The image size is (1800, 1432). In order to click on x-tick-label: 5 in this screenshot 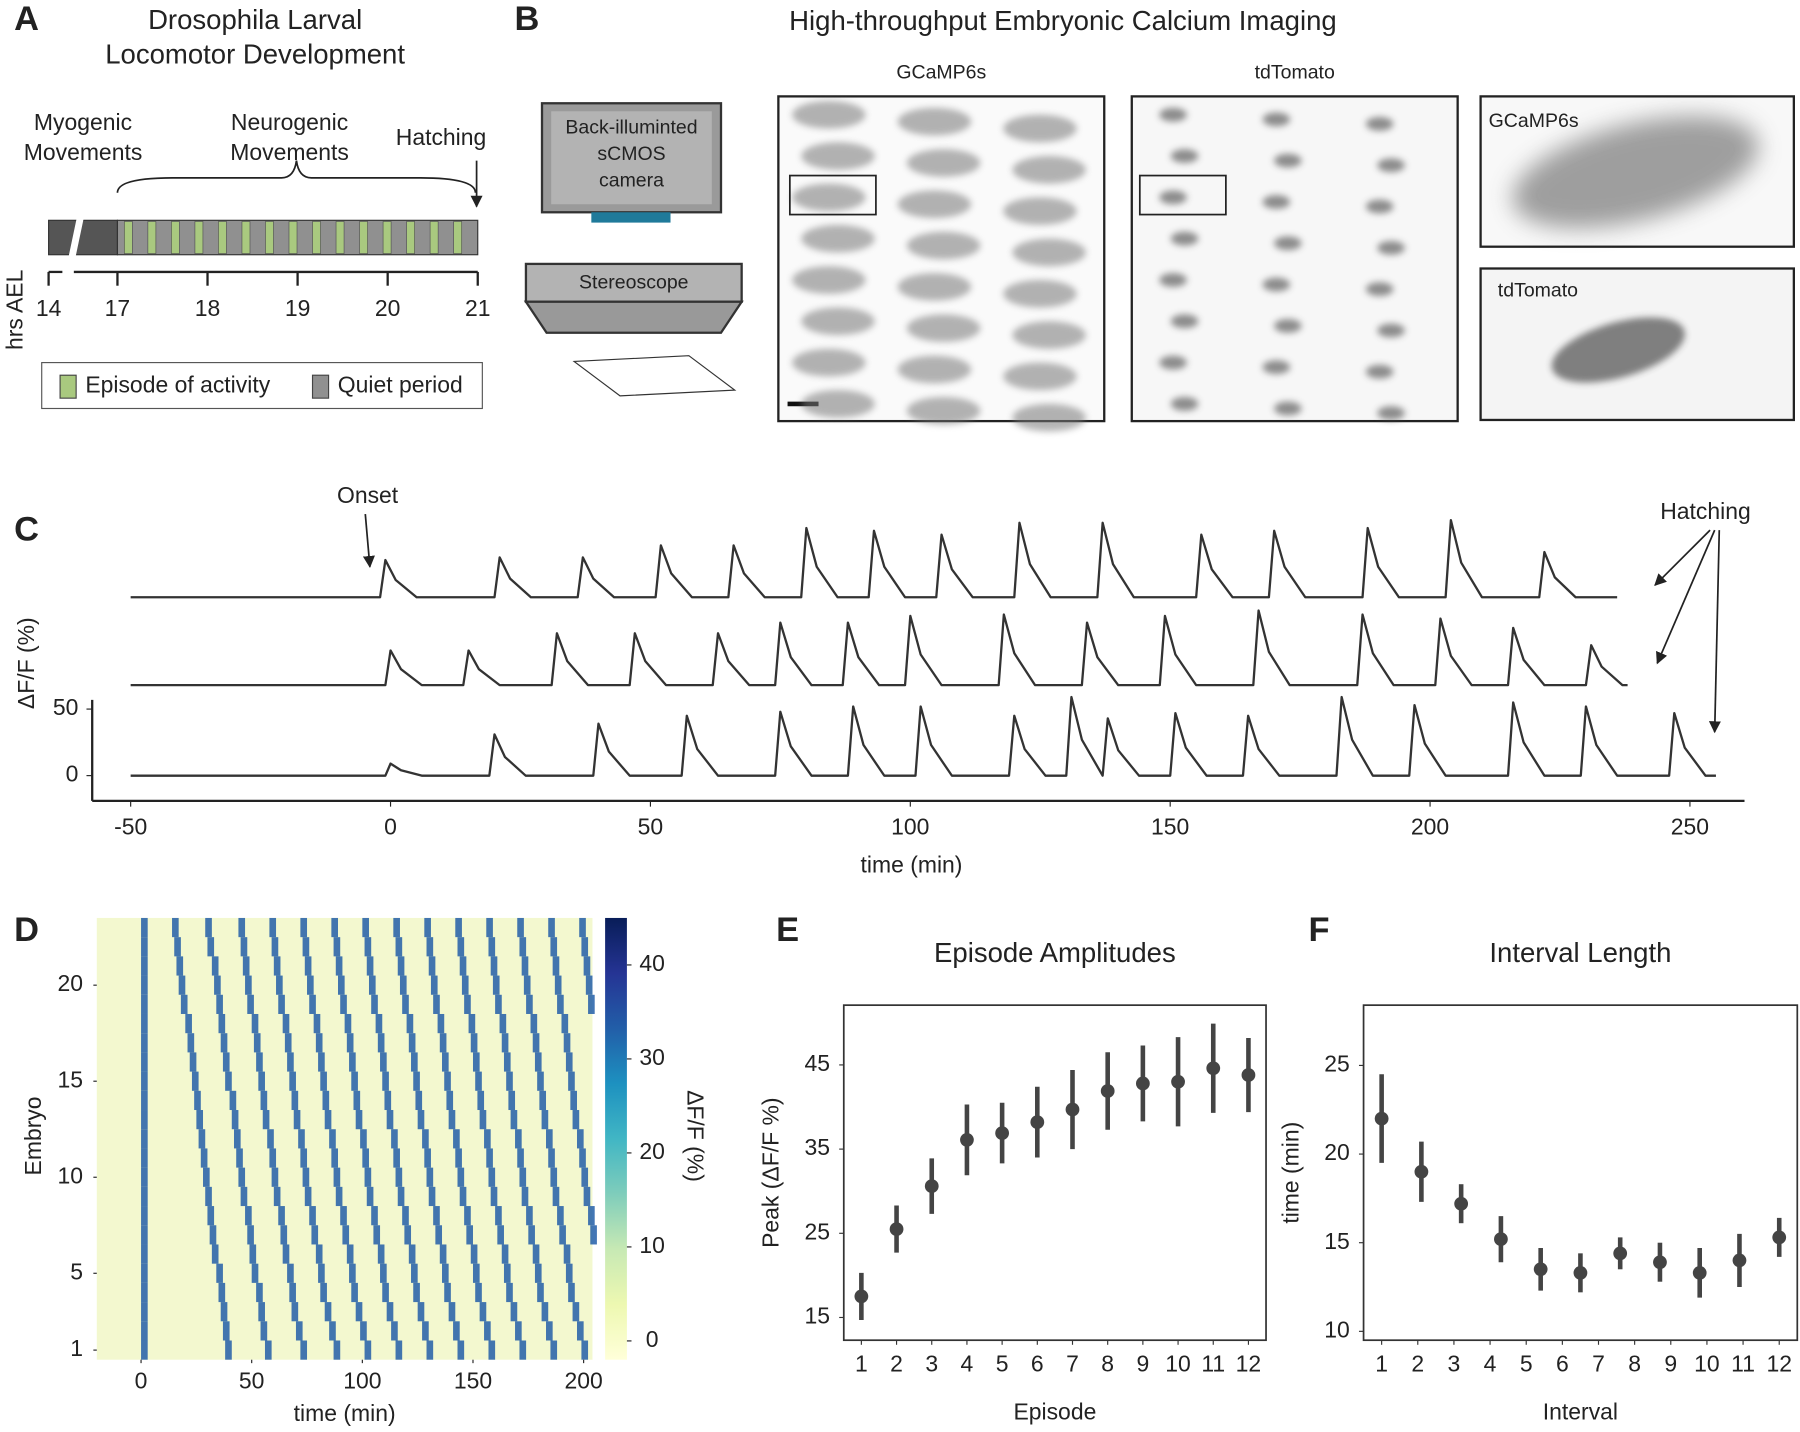, I will do `click(1526, 1364)`.